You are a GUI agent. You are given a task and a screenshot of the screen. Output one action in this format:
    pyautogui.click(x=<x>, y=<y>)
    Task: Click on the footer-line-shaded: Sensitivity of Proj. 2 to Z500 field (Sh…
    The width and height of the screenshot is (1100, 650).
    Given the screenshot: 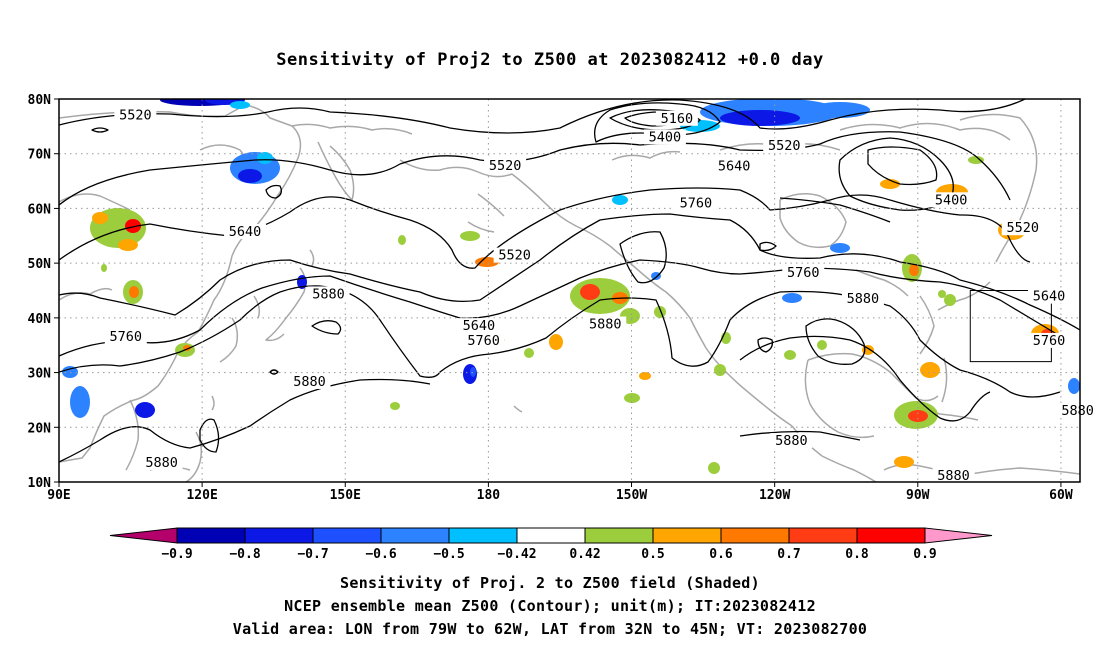 What is the action you would take?
    pyautogui.click(x=550, y=583)
    